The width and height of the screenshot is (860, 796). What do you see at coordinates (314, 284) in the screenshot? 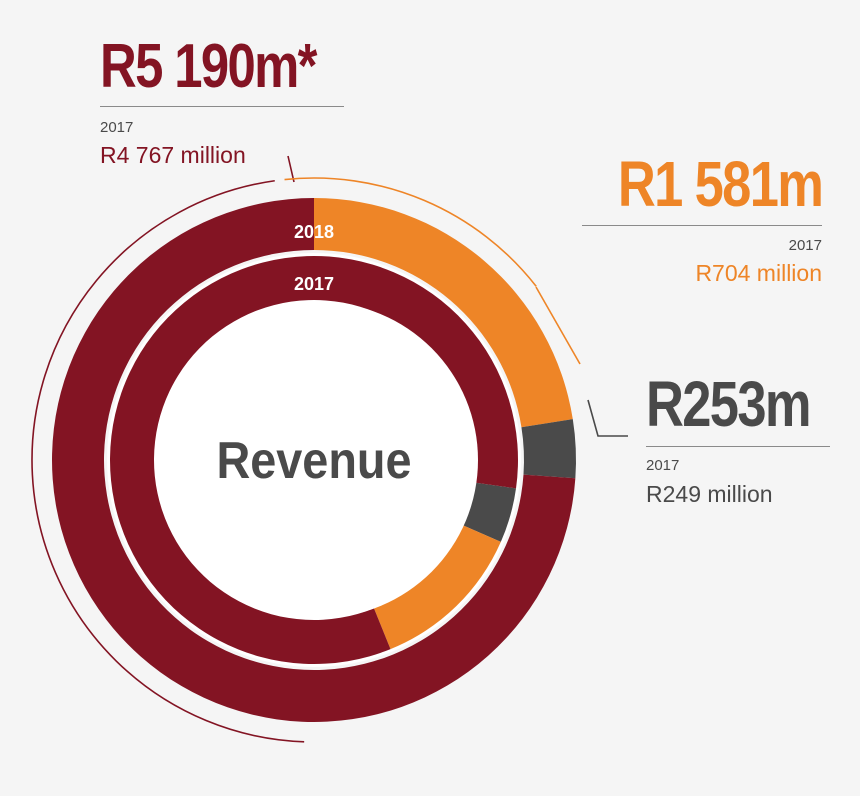
I see `ring-label-2017: 2017` at bounding box center [314, 284].